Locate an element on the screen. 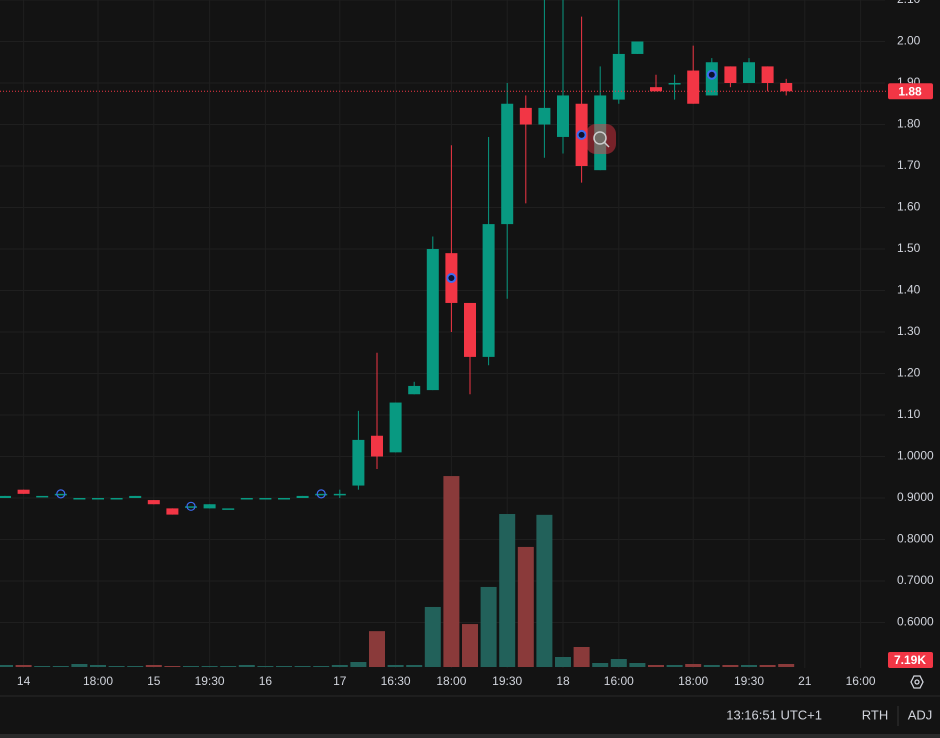 Image resolution: width=940 pixels, height=738 pixels. last-price-label: 1.88 is located at coordinates (910, 91).